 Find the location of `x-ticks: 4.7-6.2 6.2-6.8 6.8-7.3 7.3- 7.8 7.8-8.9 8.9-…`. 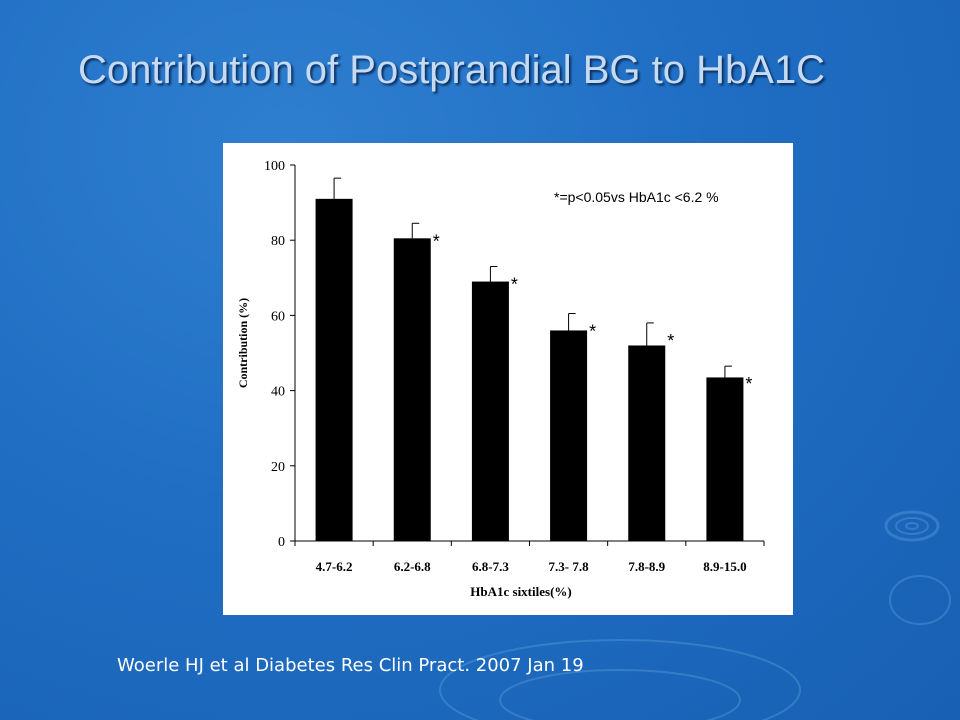

x-ticks: 4.7-6.2 6.2-6.8 6.8-7.3 7.3- 7.8 7.8-8.9 8.9-… is located at coordinates (529, 557).